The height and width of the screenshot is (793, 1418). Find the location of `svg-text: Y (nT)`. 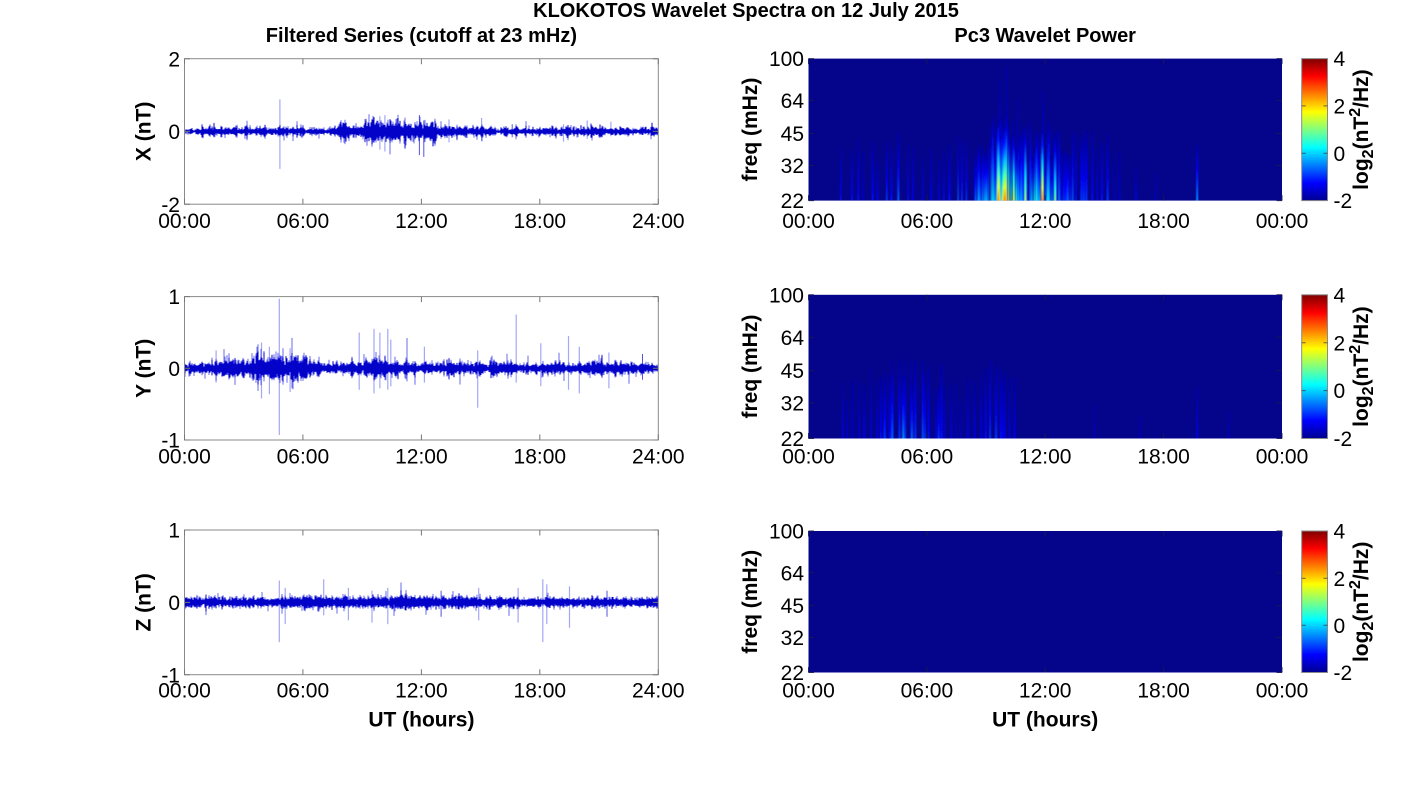

svg-text: Y (nT) is located at coordinates (144, 368).